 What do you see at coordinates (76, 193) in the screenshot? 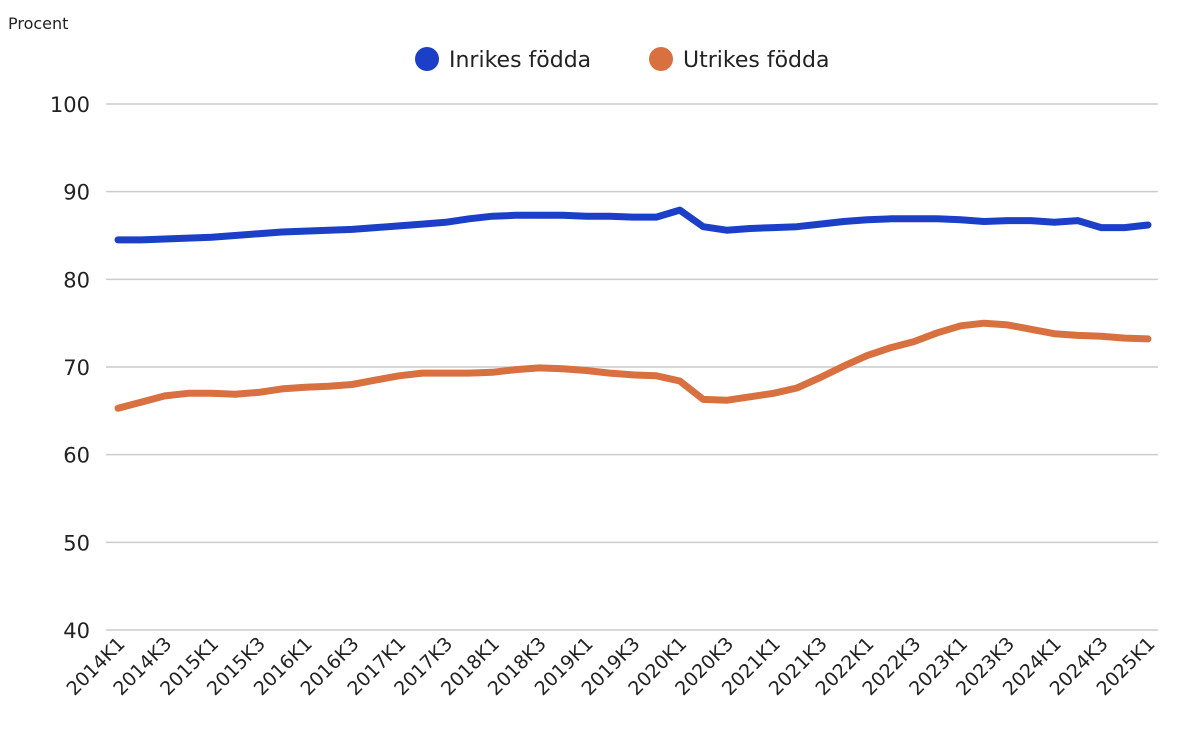
I see `y-tick-label: 90` at bounding box center [76, 193].